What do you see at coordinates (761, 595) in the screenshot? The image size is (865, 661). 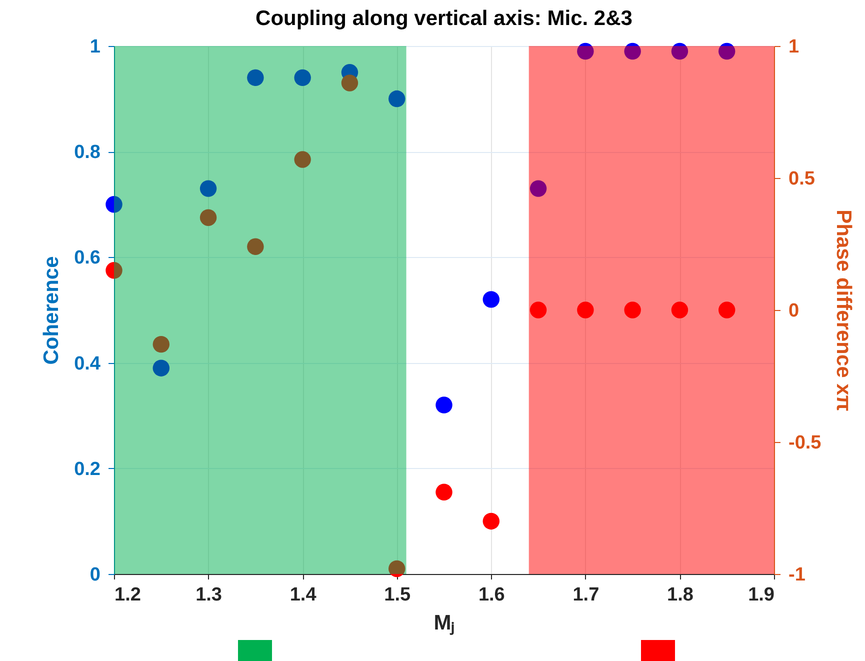 I see `x-tick-label: 1.9` at bounding box center [761, 595].